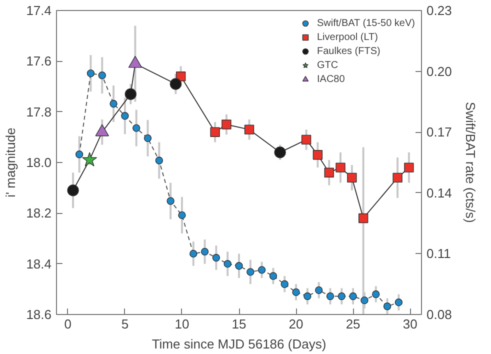  I want to click on y2-tick-label: 0.17, so click(439, 132).